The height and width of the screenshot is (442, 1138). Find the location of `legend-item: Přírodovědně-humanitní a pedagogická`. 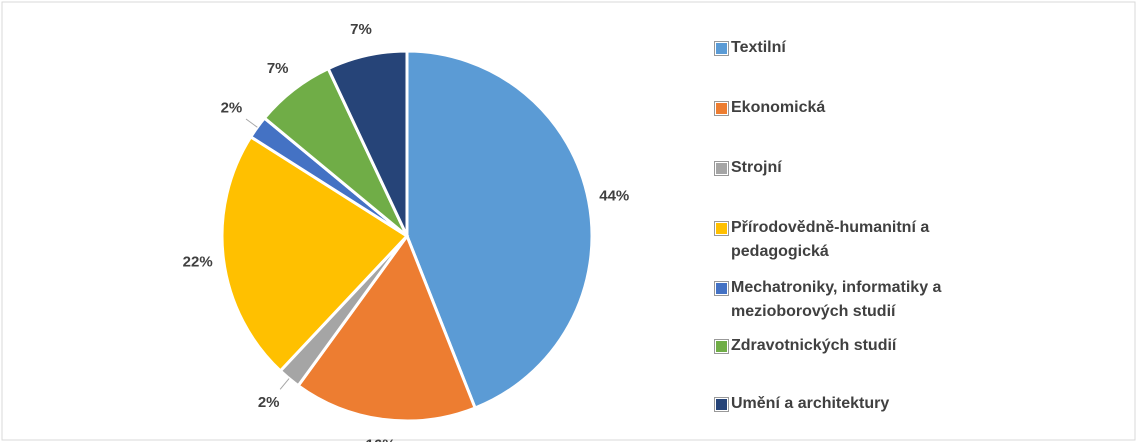

legend-item: Přírodovědně-humanitní a pedagogická is located at coordinates (915, 240).